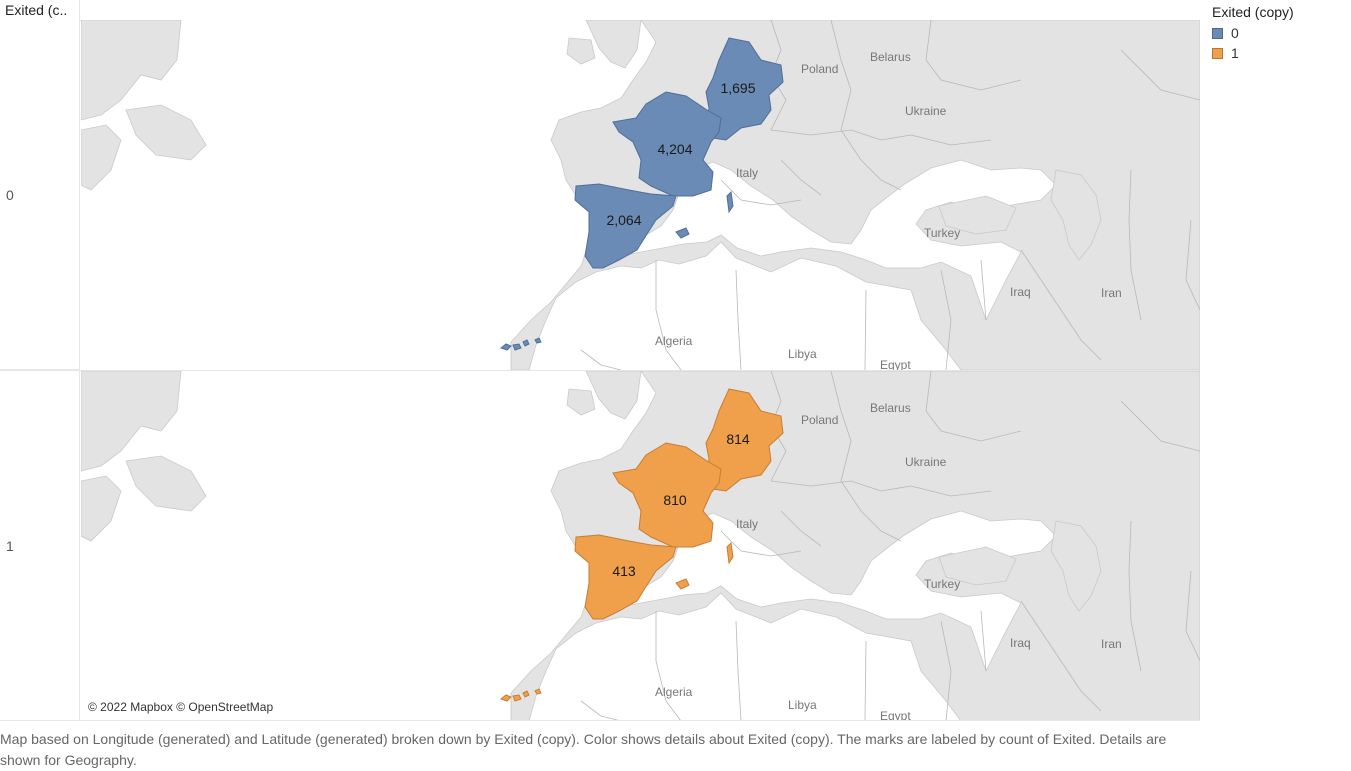  What do you see at coordinates (1235, 33) in the screenshot?
I see `legend-label-0: 0` at bounding box center [1235, 33].